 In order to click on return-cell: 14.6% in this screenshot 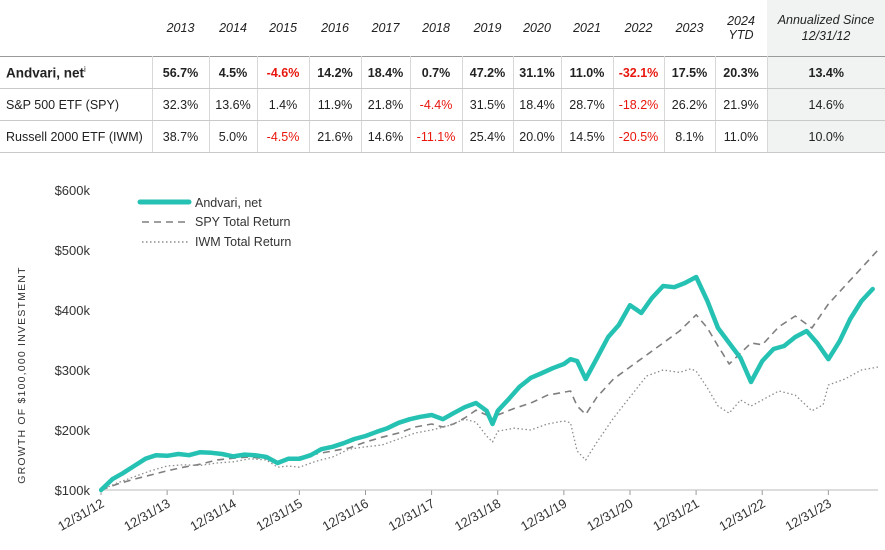, I will do `click(386, 136)`.